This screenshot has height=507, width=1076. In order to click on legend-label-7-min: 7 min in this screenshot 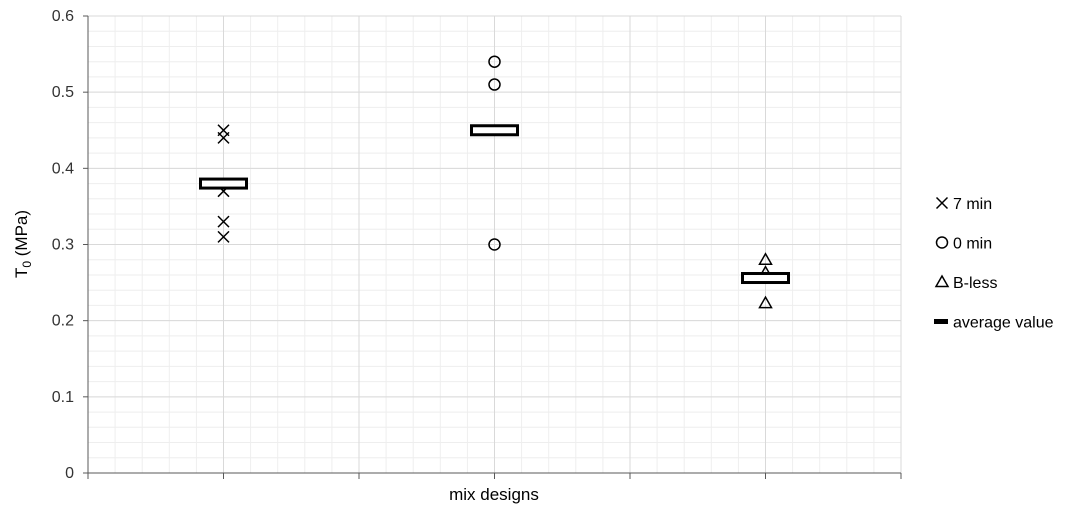, I will do `click(972, 204)`.